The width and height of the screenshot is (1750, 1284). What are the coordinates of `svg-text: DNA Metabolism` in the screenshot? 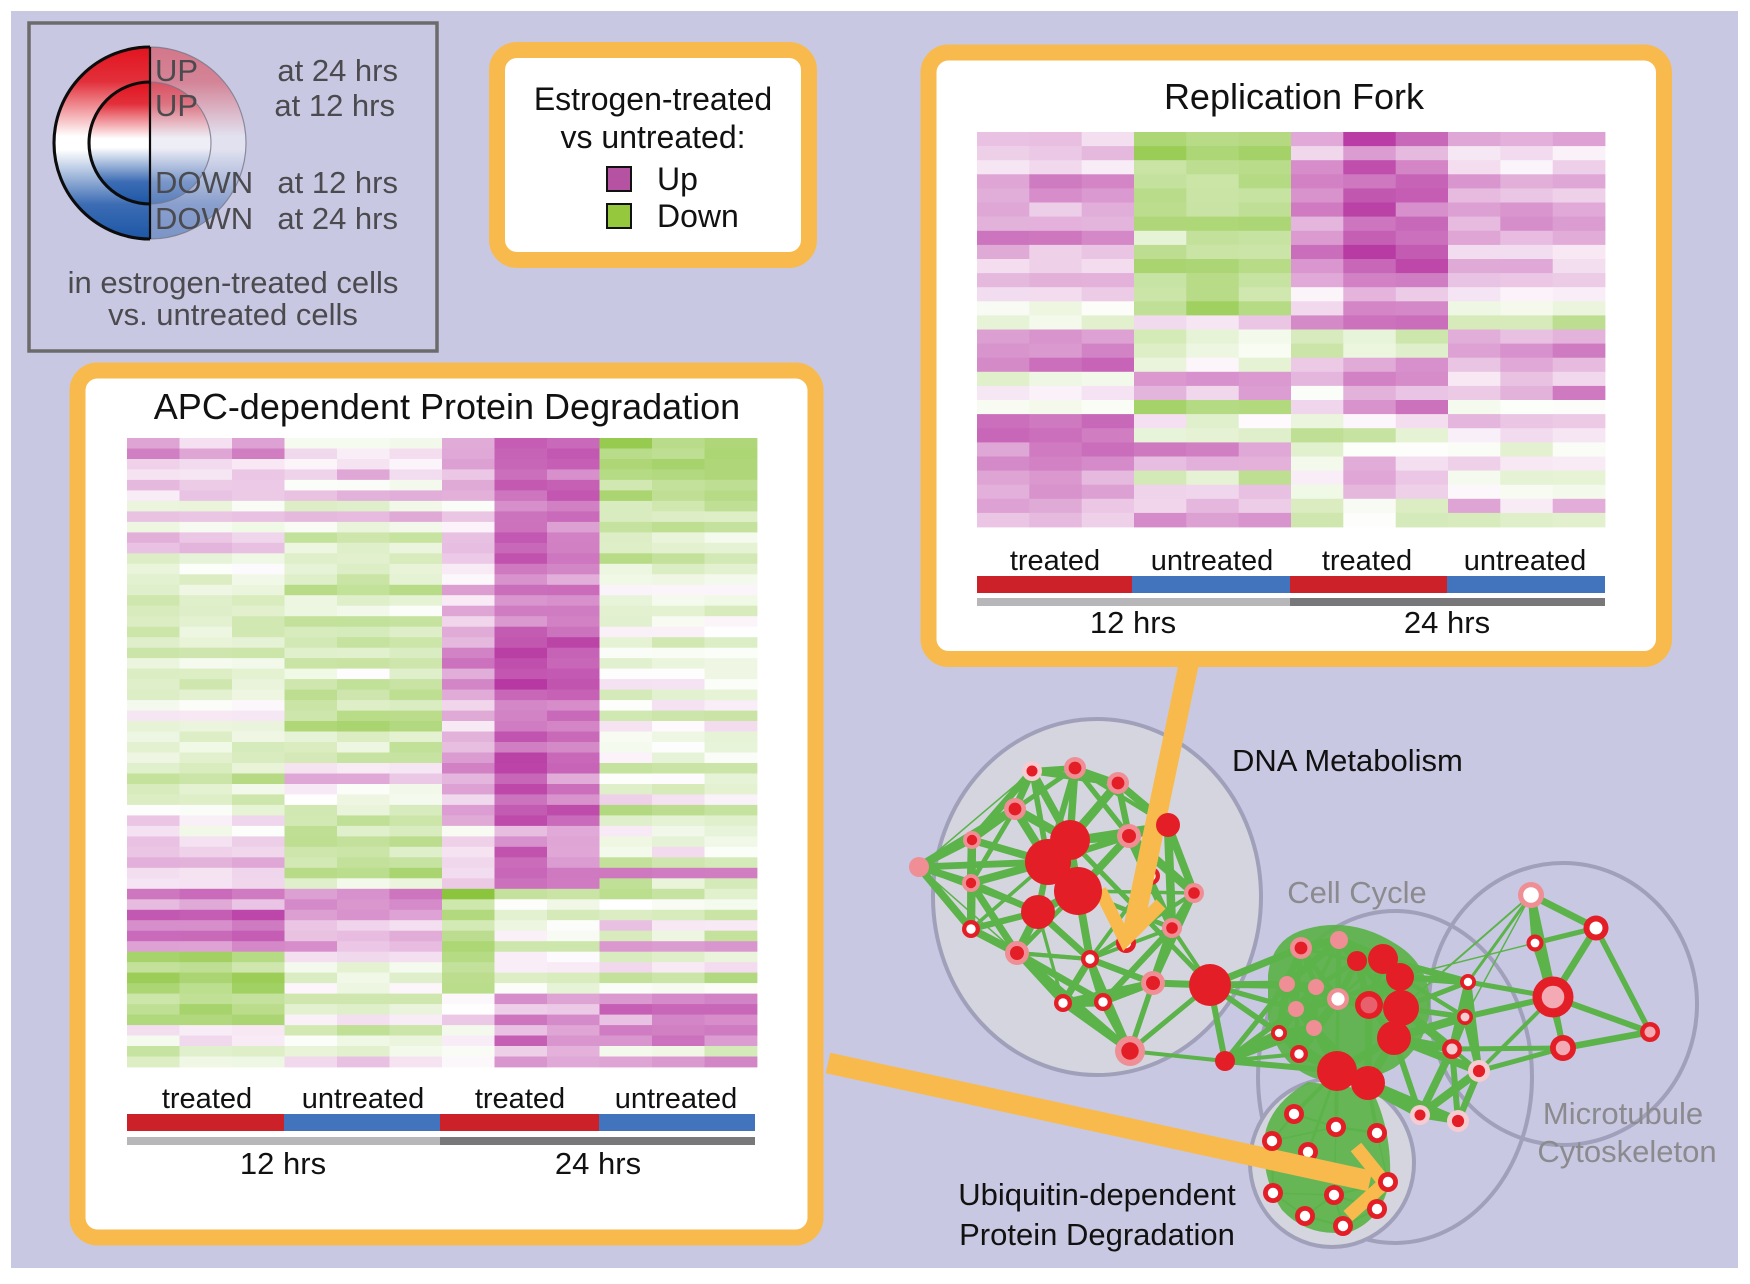 It's located at (1347, 760).